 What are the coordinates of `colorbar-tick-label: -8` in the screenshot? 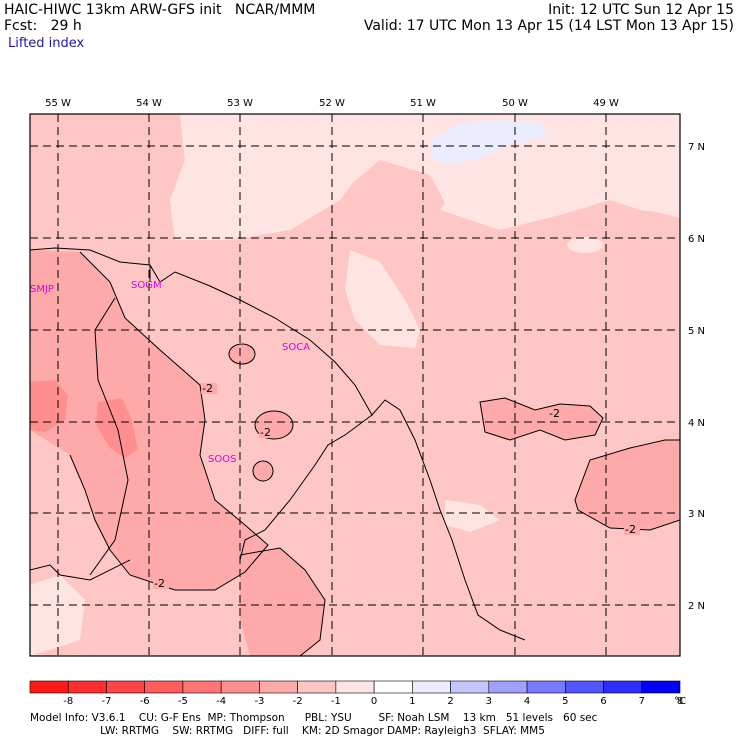 It's located at (68, 701).